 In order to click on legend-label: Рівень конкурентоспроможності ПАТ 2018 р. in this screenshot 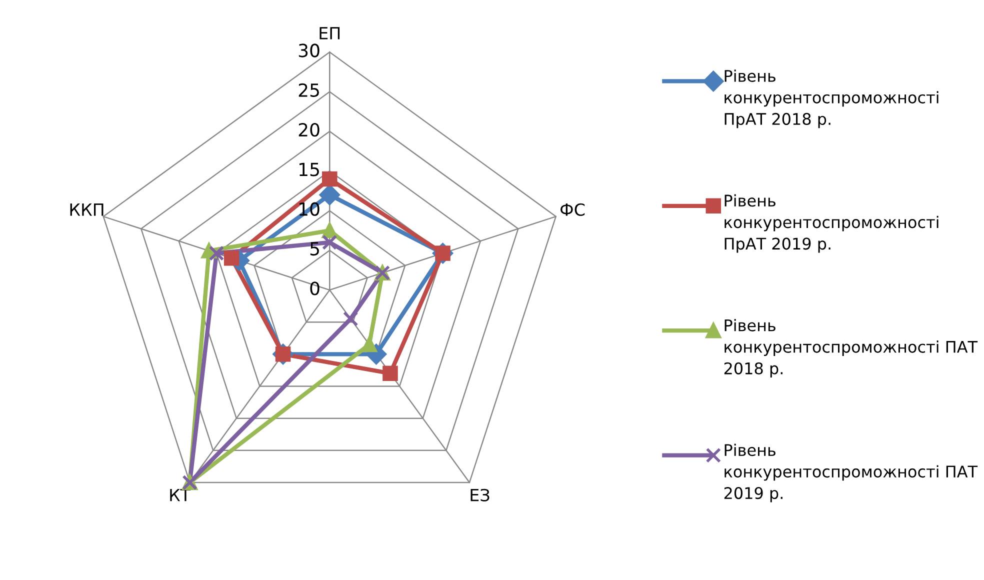, I will do `click(851, 348)`.